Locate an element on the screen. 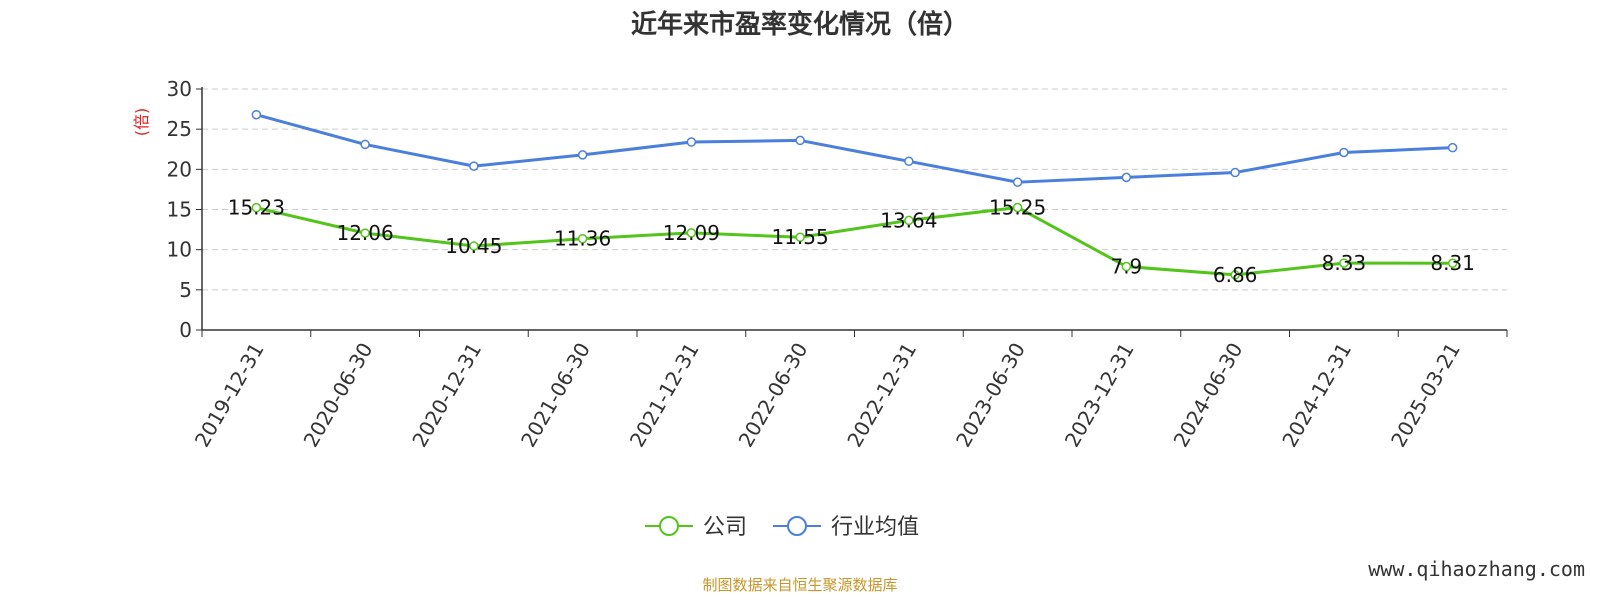 The width and height of the screenshot is (1600, 600). x-tick-label: 2022-06-30 is located at coordinates (773, 395).